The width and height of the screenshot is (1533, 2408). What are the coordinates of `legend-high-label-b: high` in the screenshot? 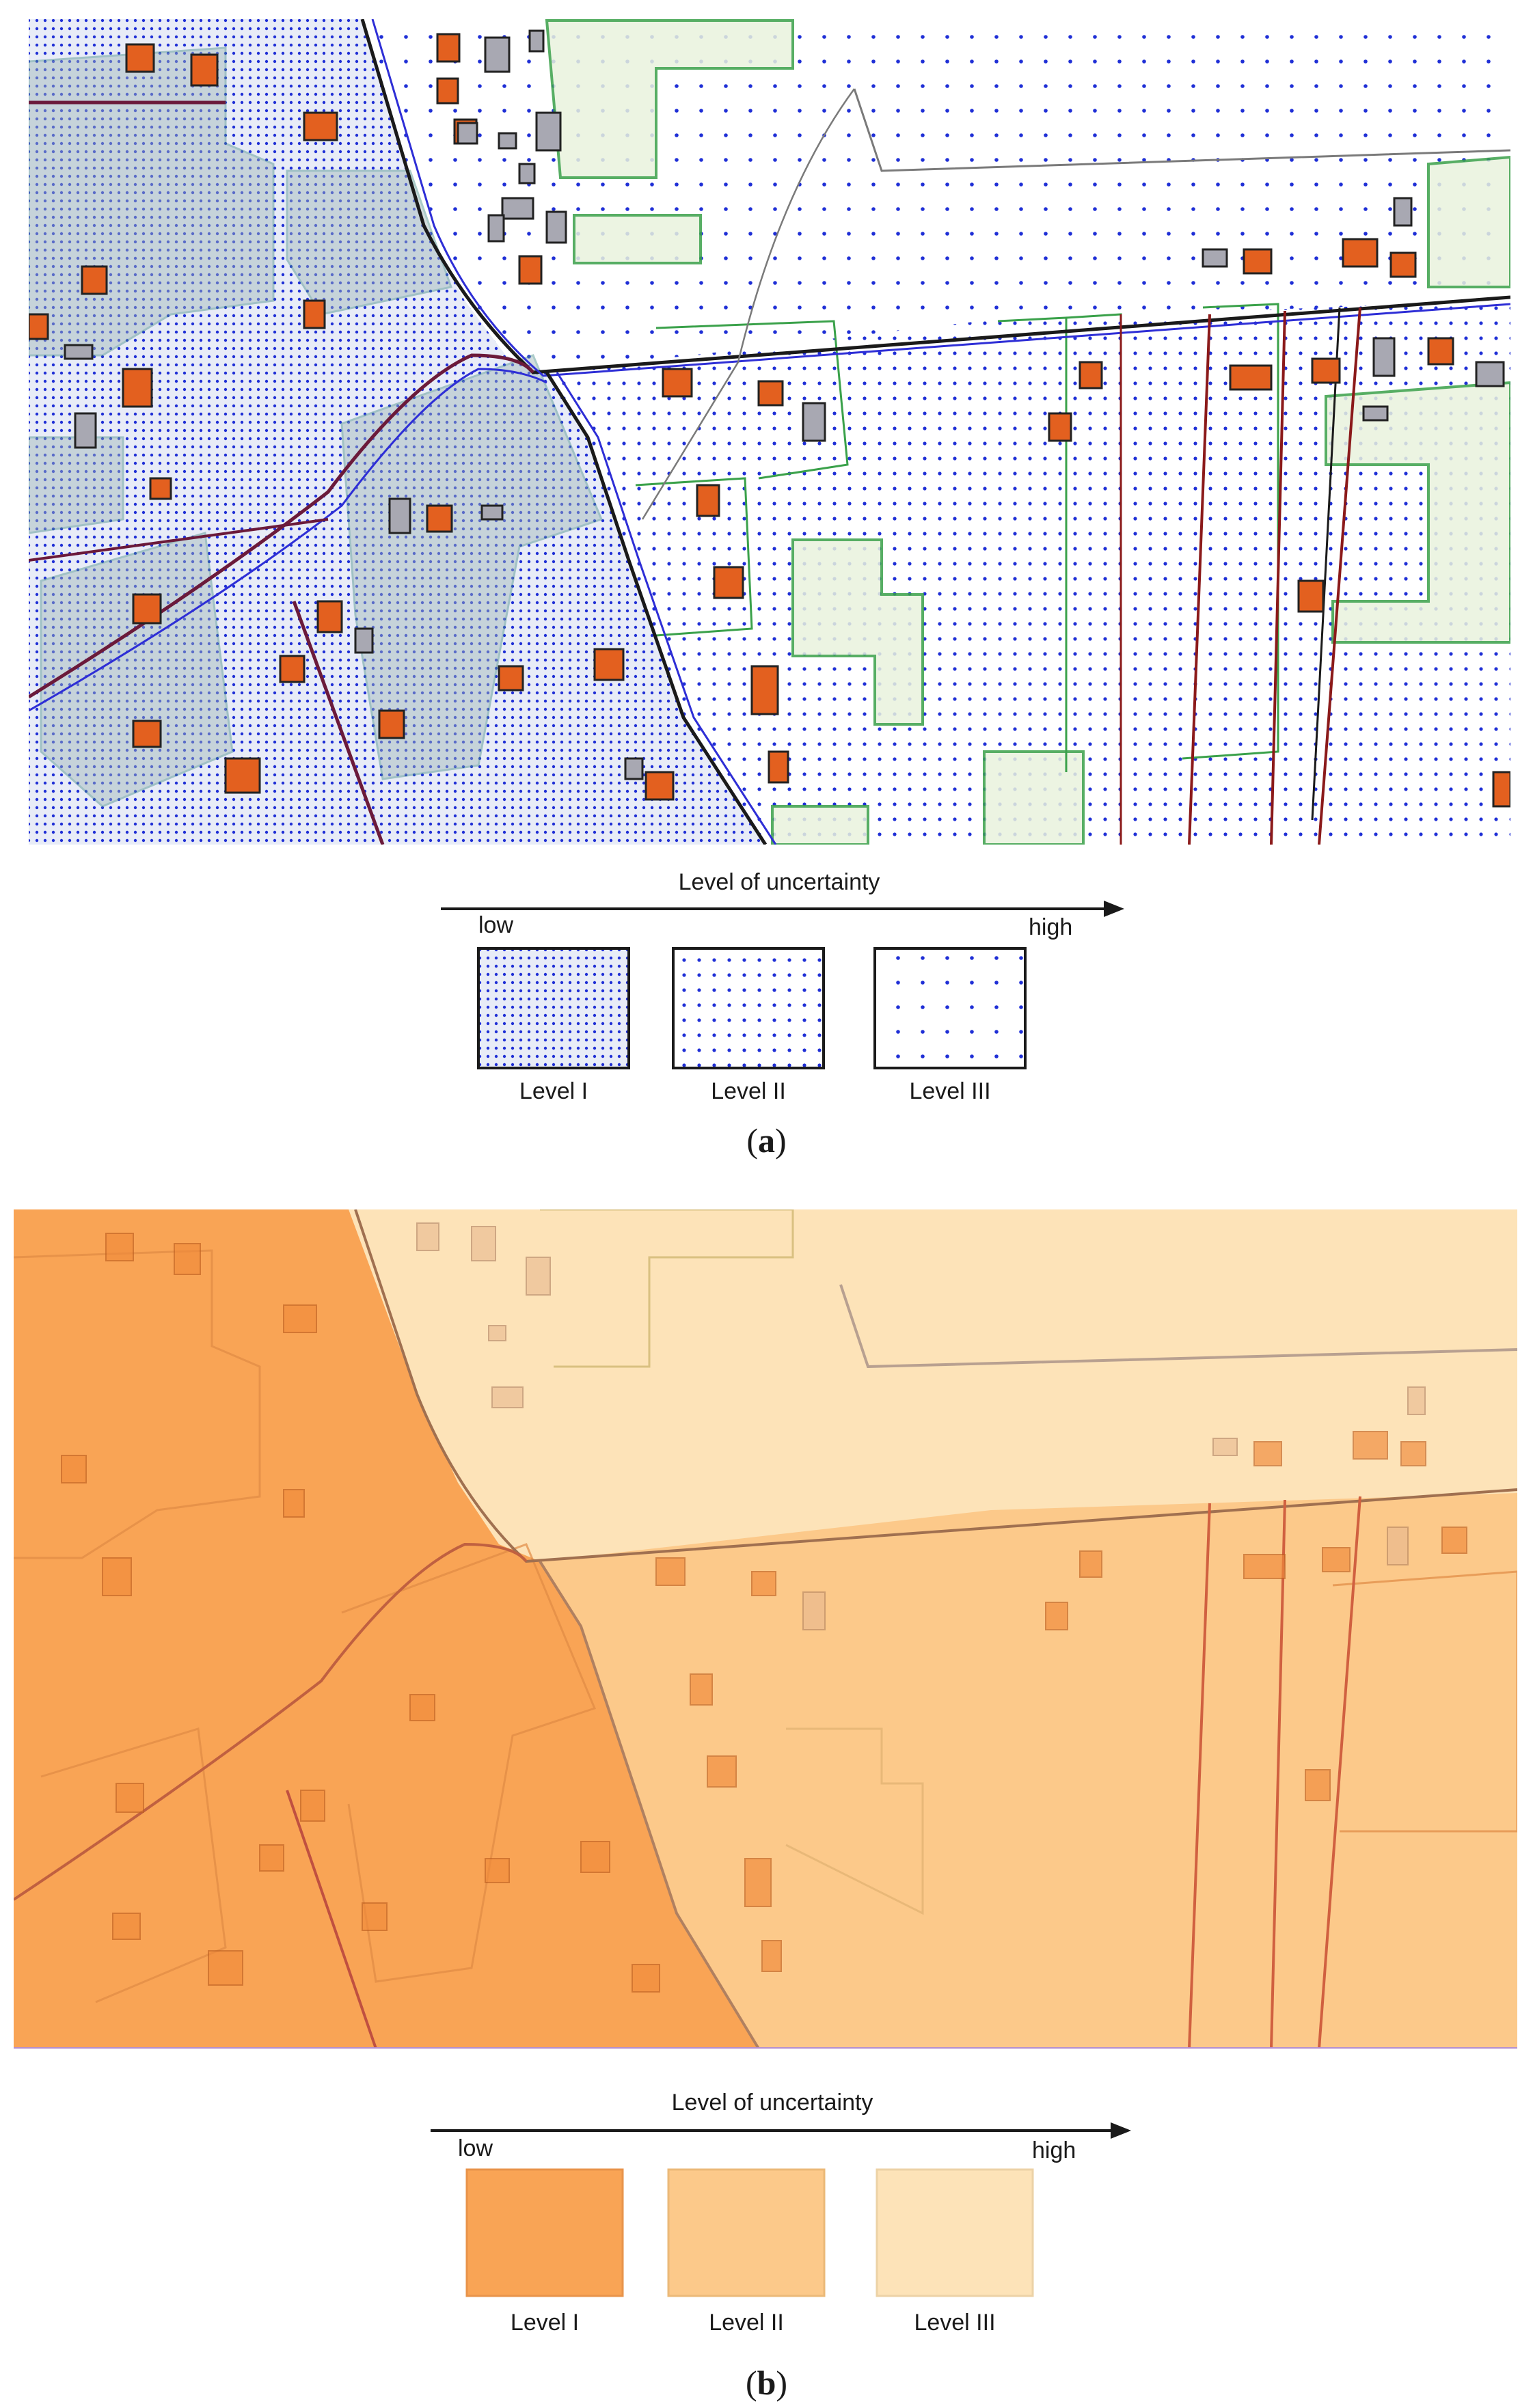 It's located at (1054, 2150).